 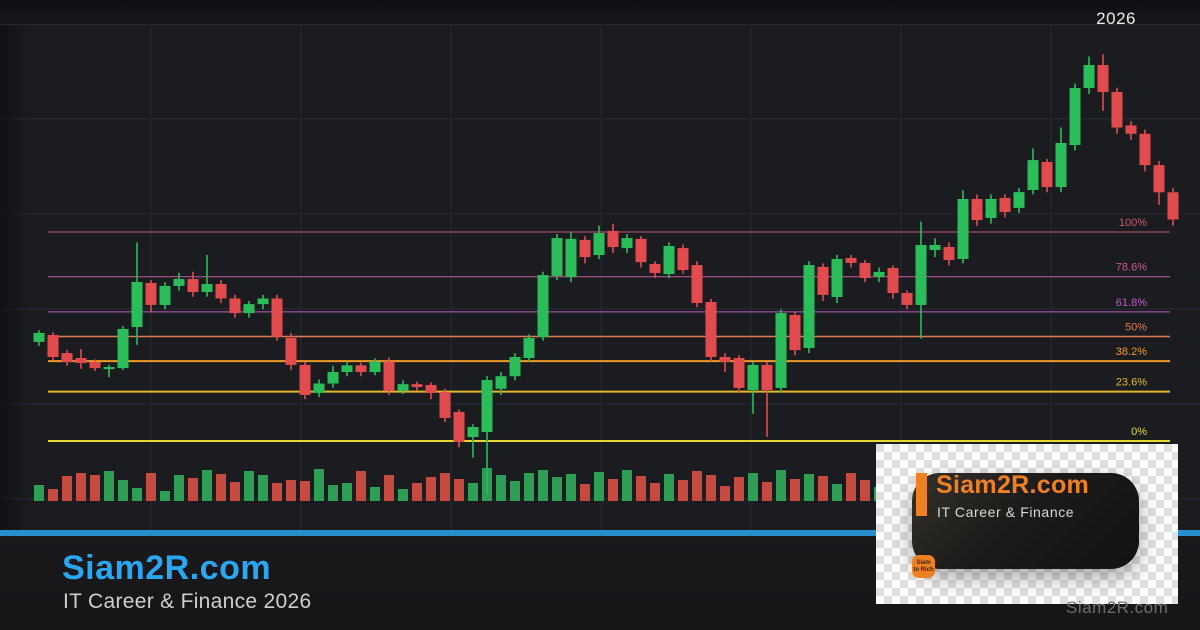 What do you see at coordinates (923, 569) in the screenshot?
I see `badge-line2: to Rich` at bounding box center [923, 569].